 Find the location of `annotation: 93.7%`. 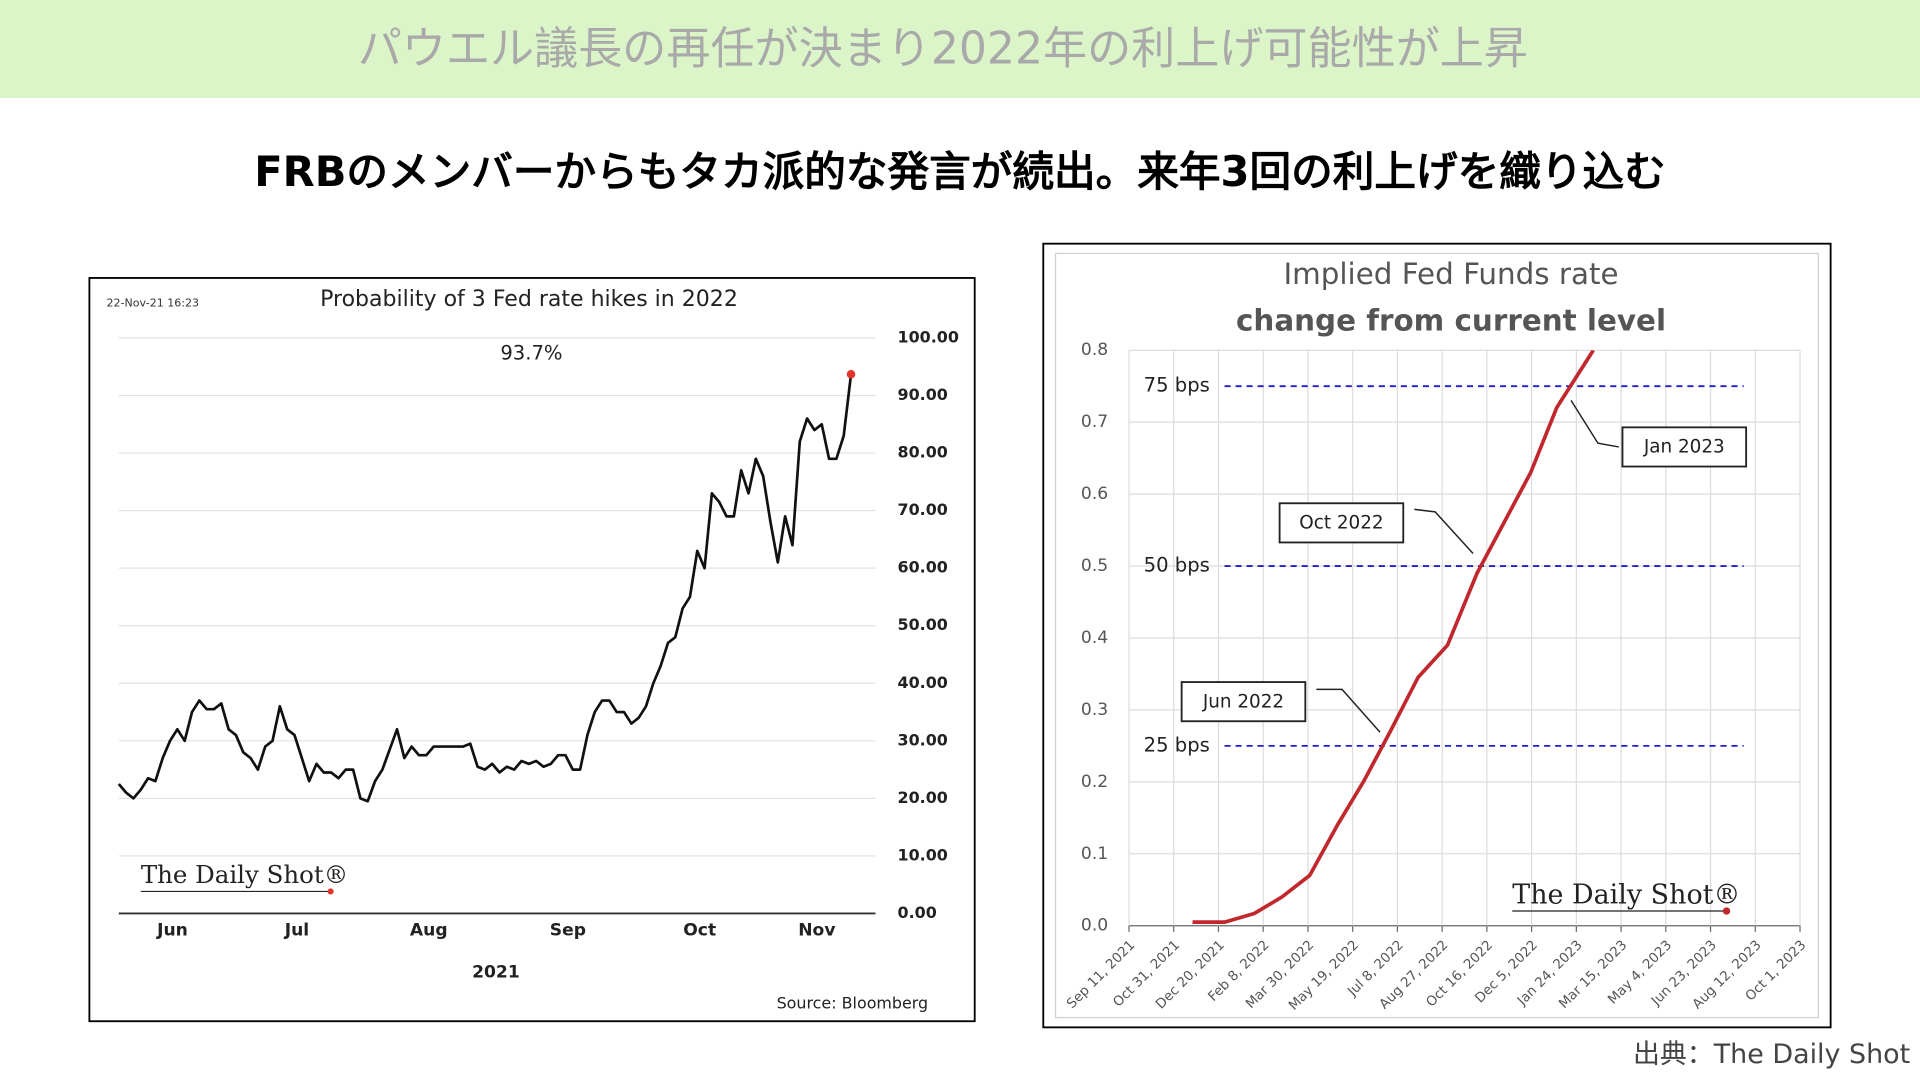

annotation: 93.7% is located at coordinates (531, 352).